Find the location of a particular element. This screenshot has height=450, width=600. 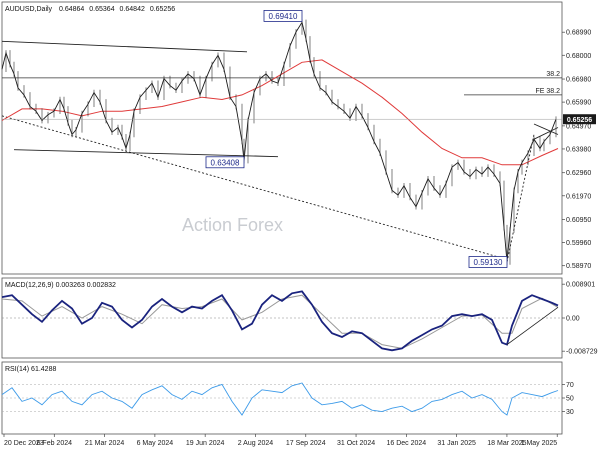

ohlc-high: 0.65364 is located at coordinates (101, 9).